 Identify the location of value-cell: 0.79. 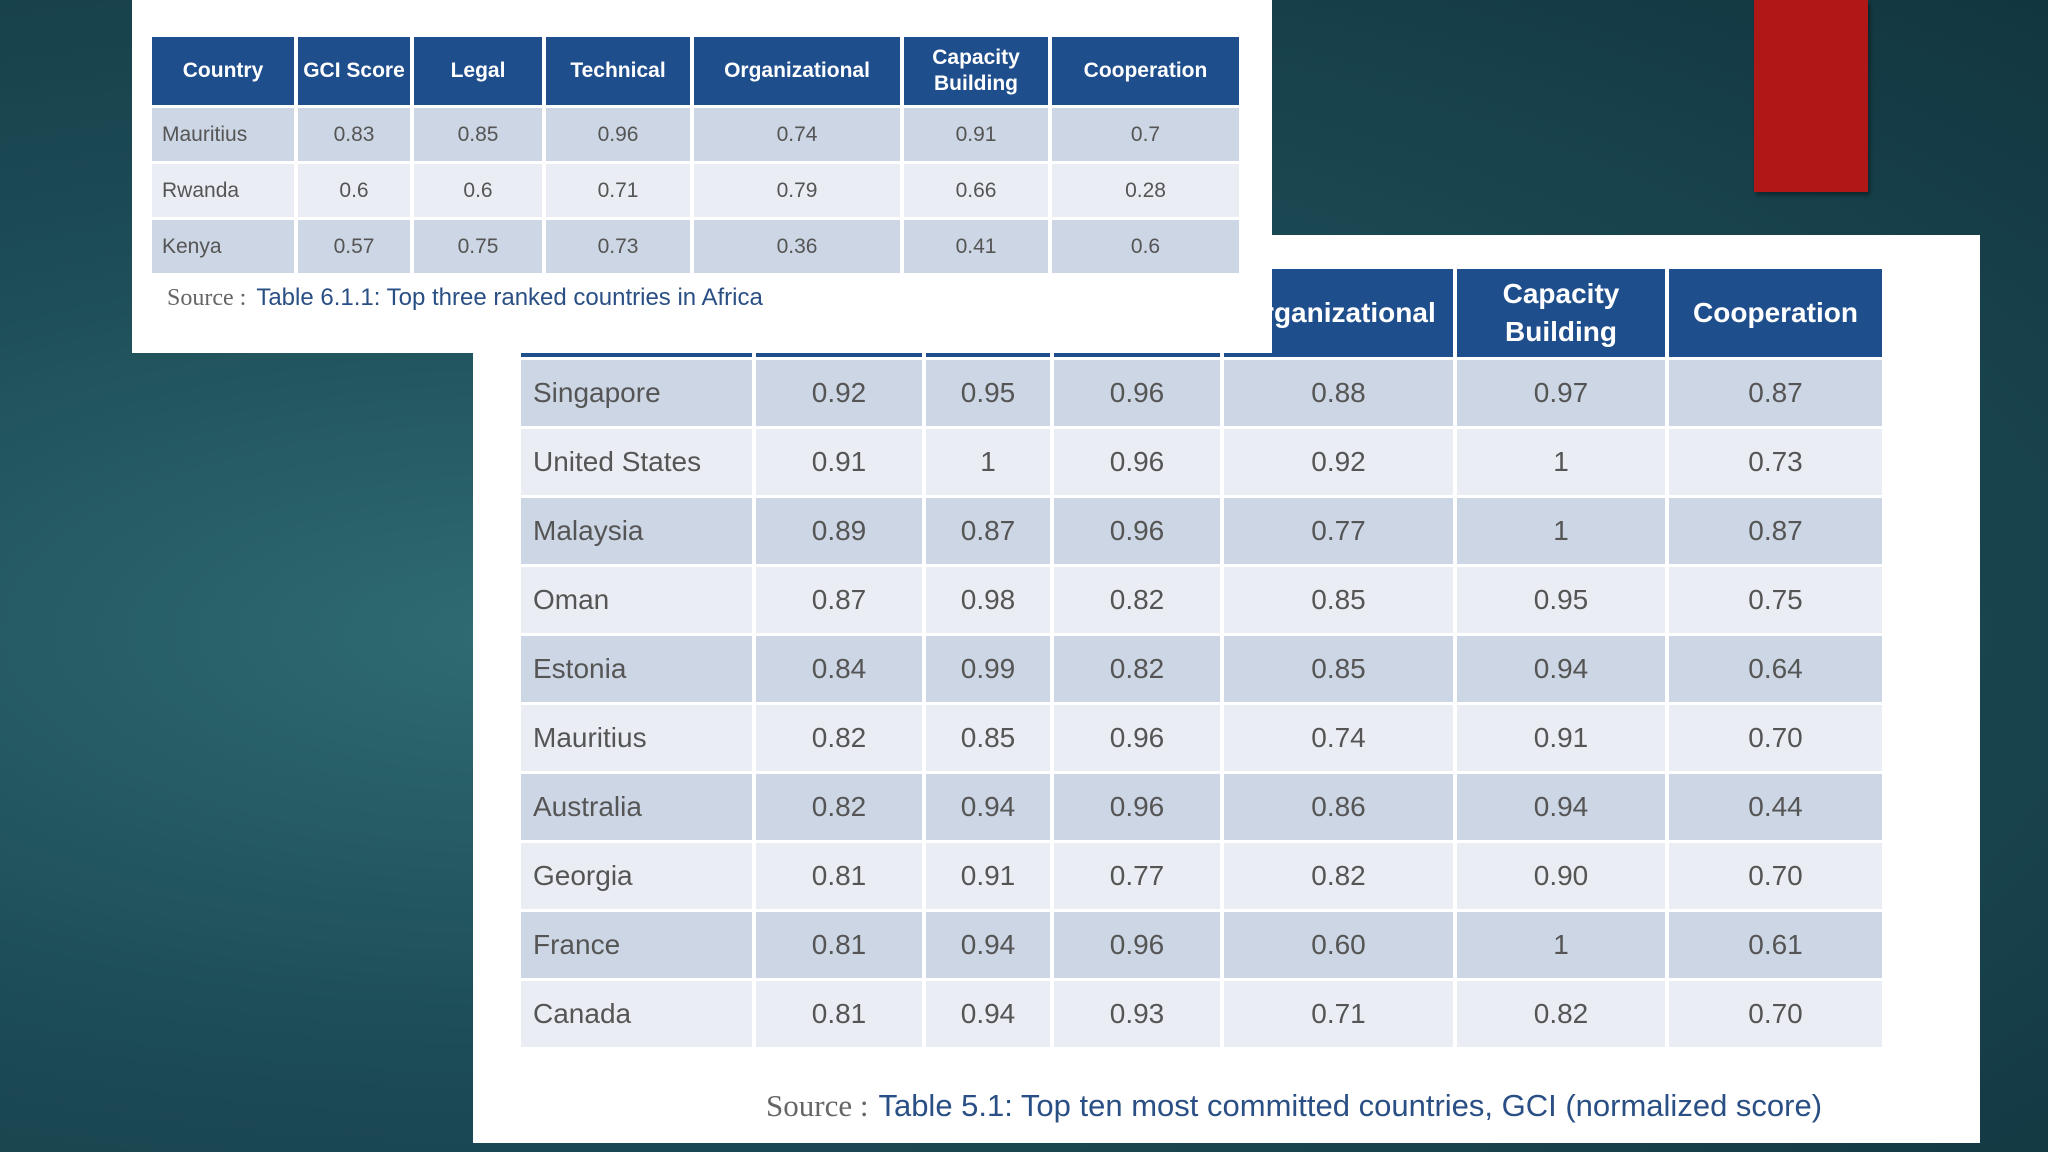
(797, 190).